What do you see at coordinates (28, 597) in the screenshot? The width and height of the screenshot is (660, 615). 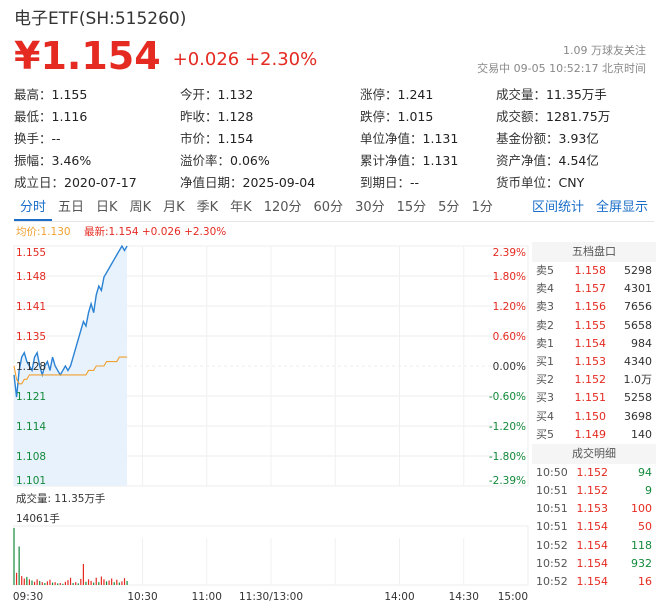 I see `x-tick: 09:30` at bounding box center [28, 597].